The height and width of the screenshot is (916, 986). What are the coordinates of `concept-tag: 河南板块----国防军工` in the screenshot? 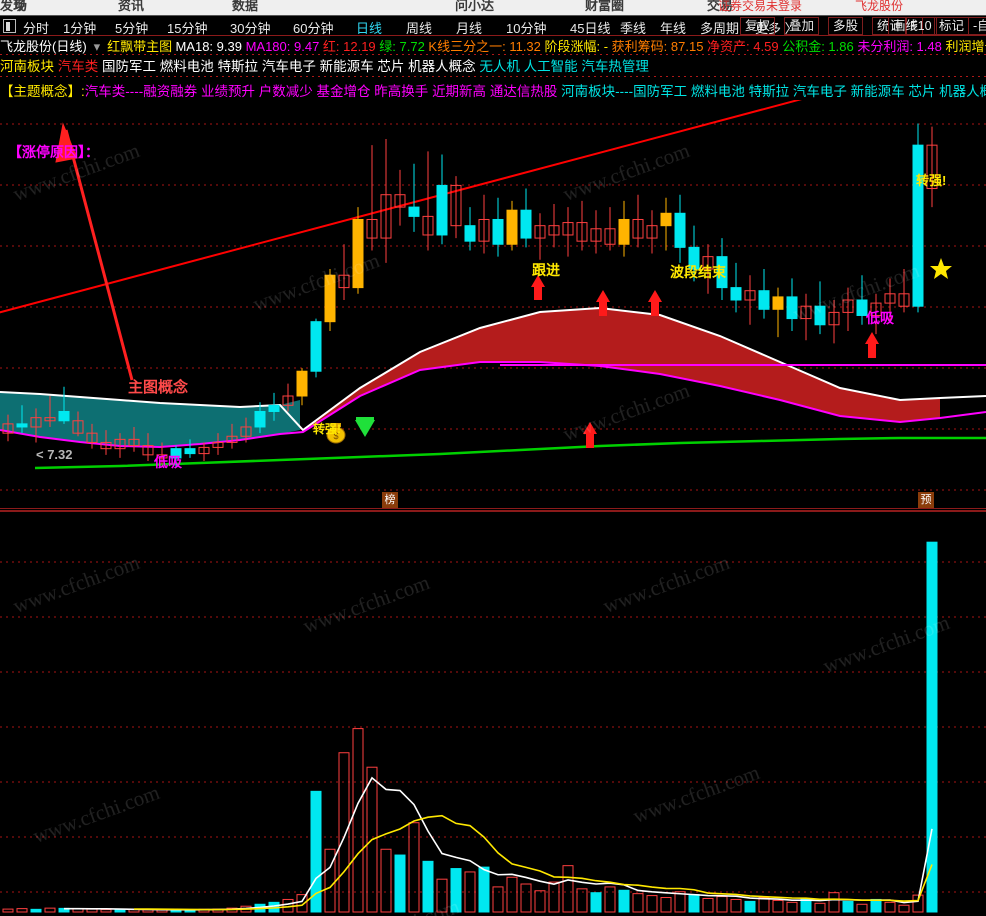 It's located at (626, 91).